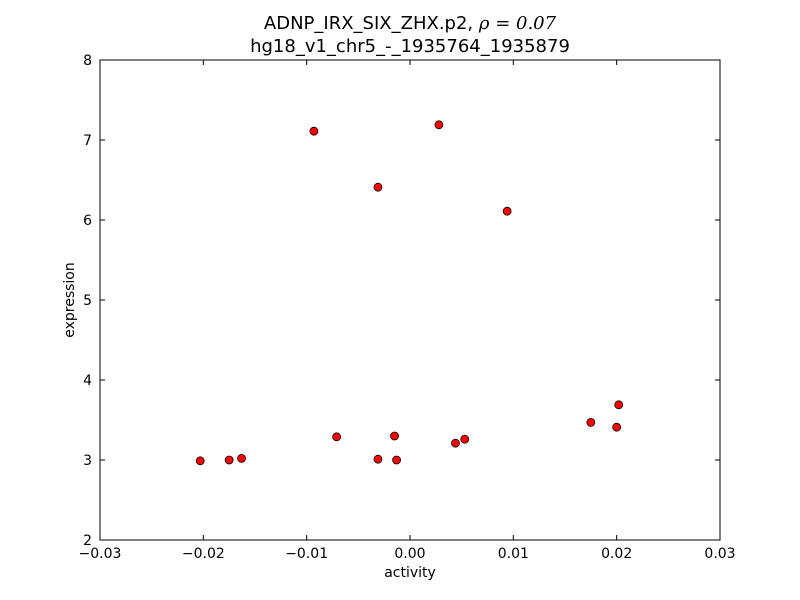  I want to click on chart-title-prefix: ADNP_IRX_SIX_ZHX.p2,, so click(371, 23).